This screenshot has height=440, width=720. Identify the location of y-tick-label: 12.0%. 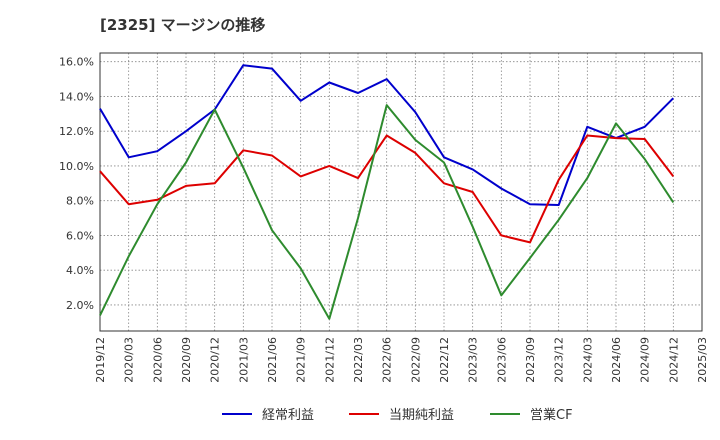
(76, 131).